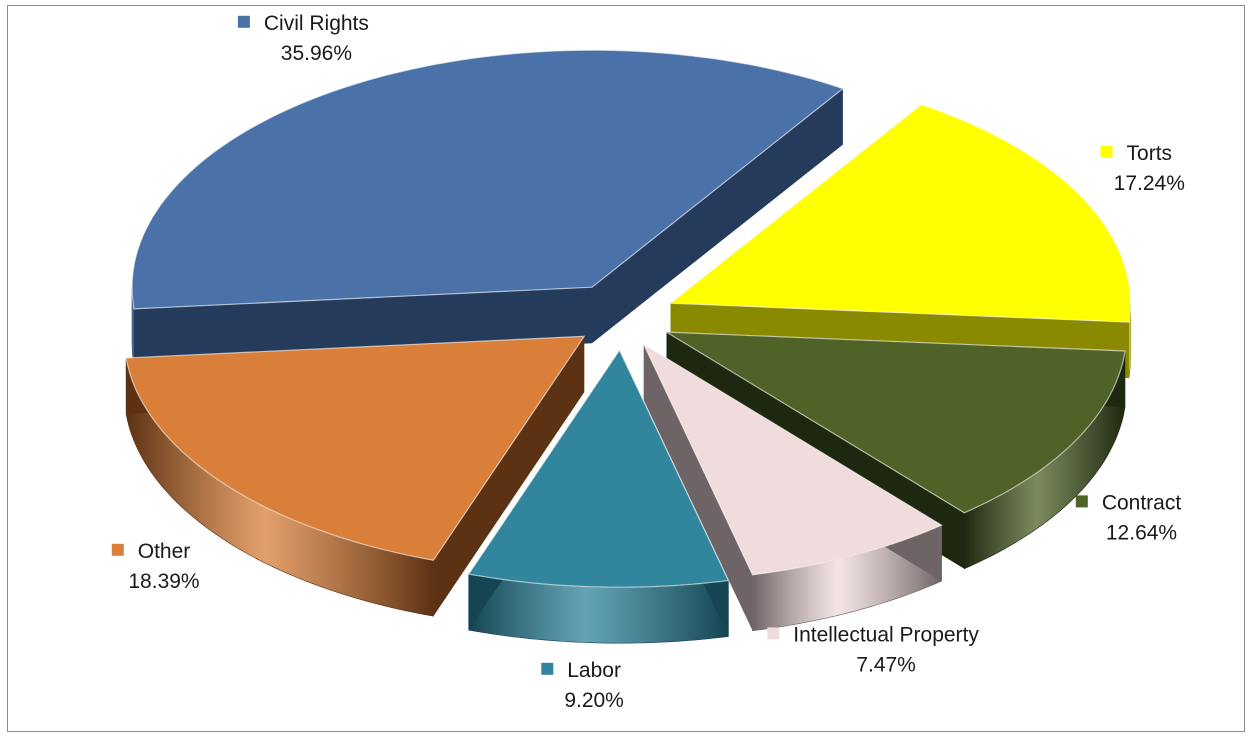 The image size is (1253, 736). Describe the element at coordinates (243, 21) in the screenshot. I see `legend-marker-civil-rights` at that location.